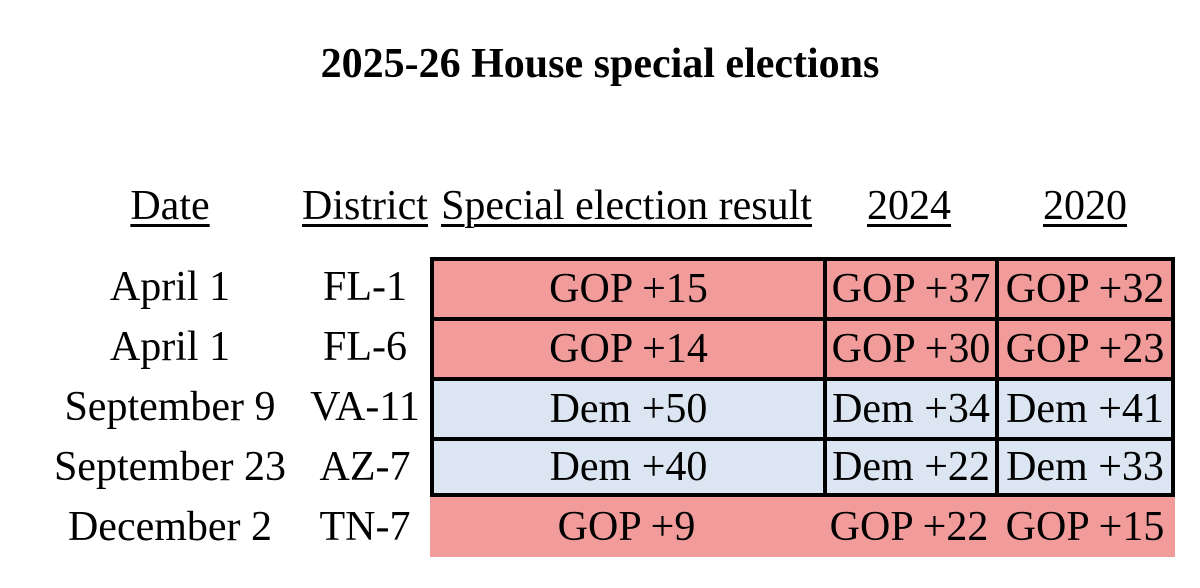 This screenshot has height=588, width=1200. What do you see at coordinates (1085, 527) in the screenshot?
I see `cell-2020-margin: GOP +15` at bounding box center [1085, 527].